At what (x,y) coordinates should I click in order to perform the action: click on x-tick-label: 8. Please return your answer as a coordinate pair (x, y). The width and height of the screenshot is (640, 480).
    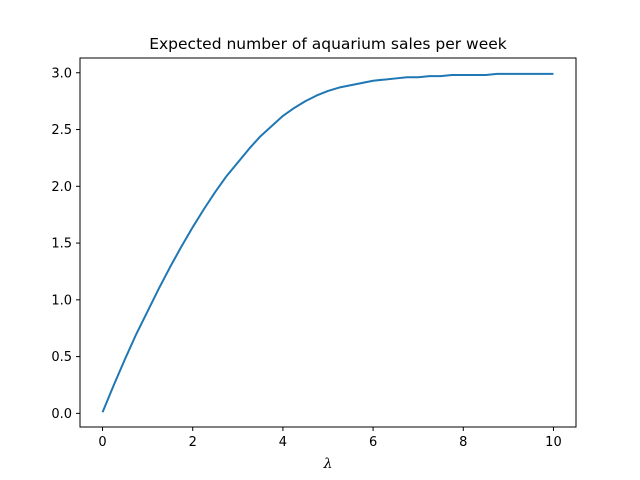
    Looking at the image, I should click on (463, 442).